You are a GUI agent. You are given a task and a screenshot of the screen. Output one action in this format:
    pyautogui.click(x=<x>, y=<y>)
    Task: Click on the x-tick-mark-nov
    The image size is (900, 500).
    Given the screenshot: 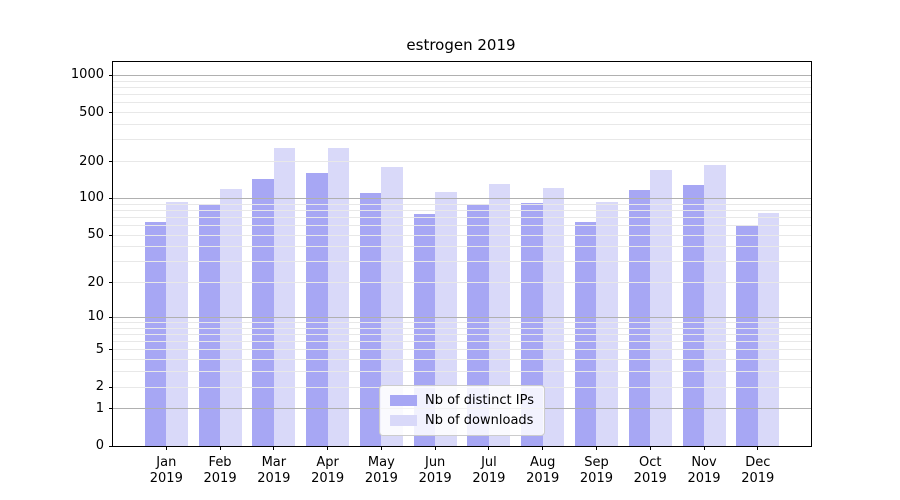 What is the action you would take?
    pyautogui.click(x=704, y=448)
    